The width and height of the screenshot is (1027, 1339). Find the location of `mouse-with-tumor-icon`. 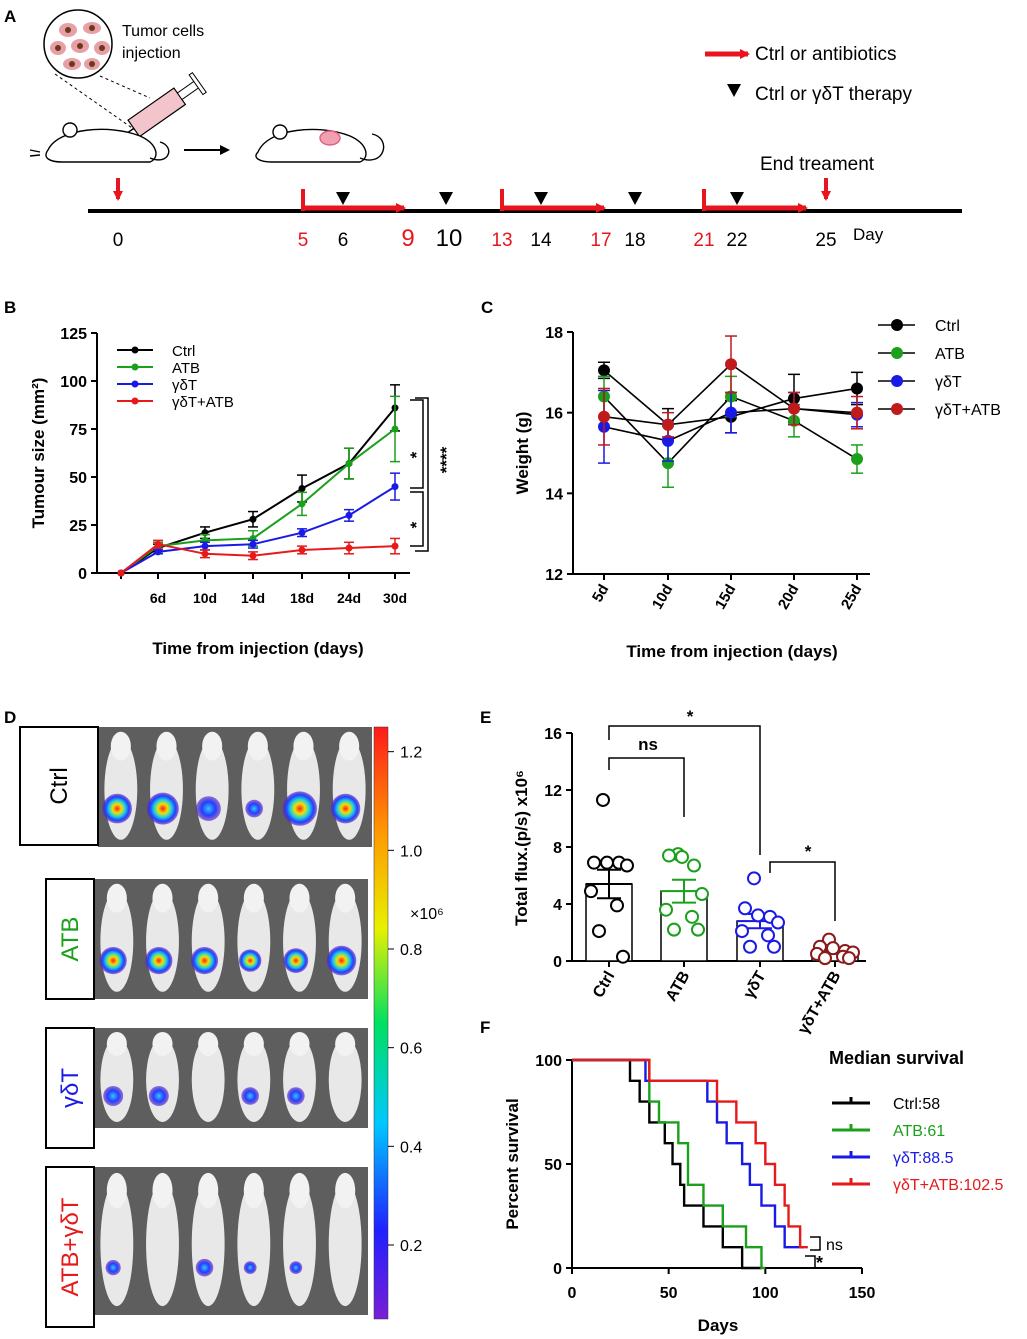

mouse-with-tumor-icon is located at coordinates (320, 143).